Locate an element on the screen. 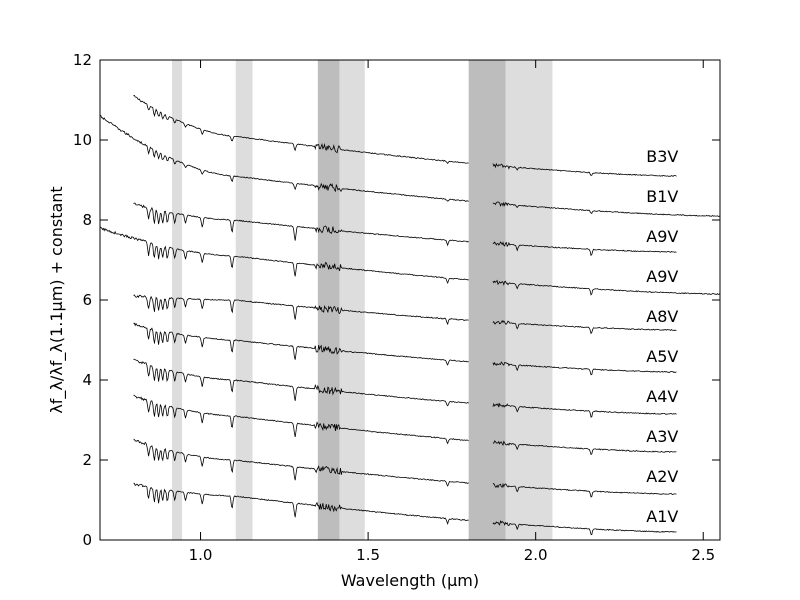 The height and width of the screenshot is (600, 800). y-tick-label-0: 0 is located at coordinates (87, 540).